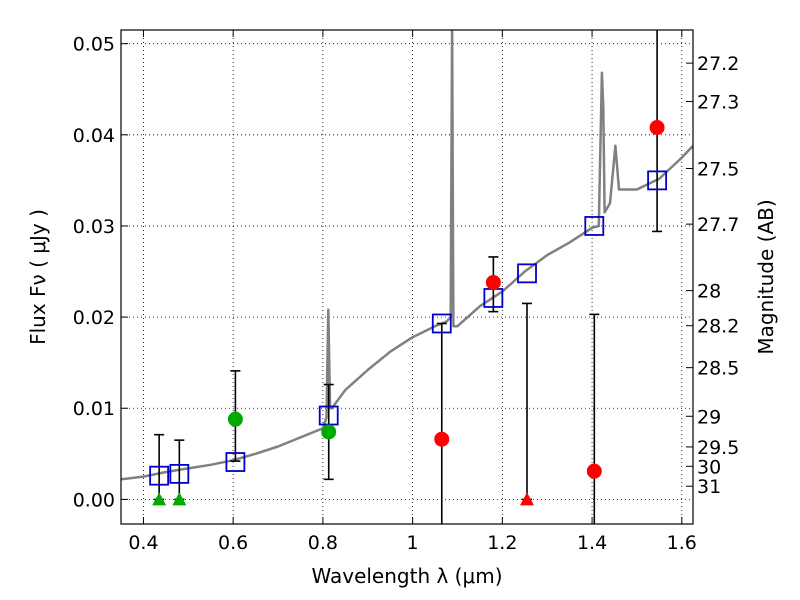 This screenshot has width=800, height=600. I want to click on x-tick-label: 0.8, so click(323, 543).